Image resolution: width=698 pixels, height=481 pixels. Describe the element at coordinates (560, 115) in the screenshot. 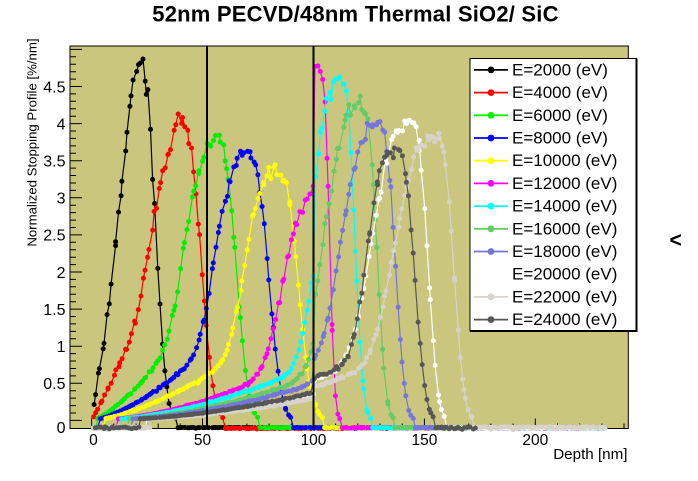

I see `svg-text: E=6000 (eV)` at that location.